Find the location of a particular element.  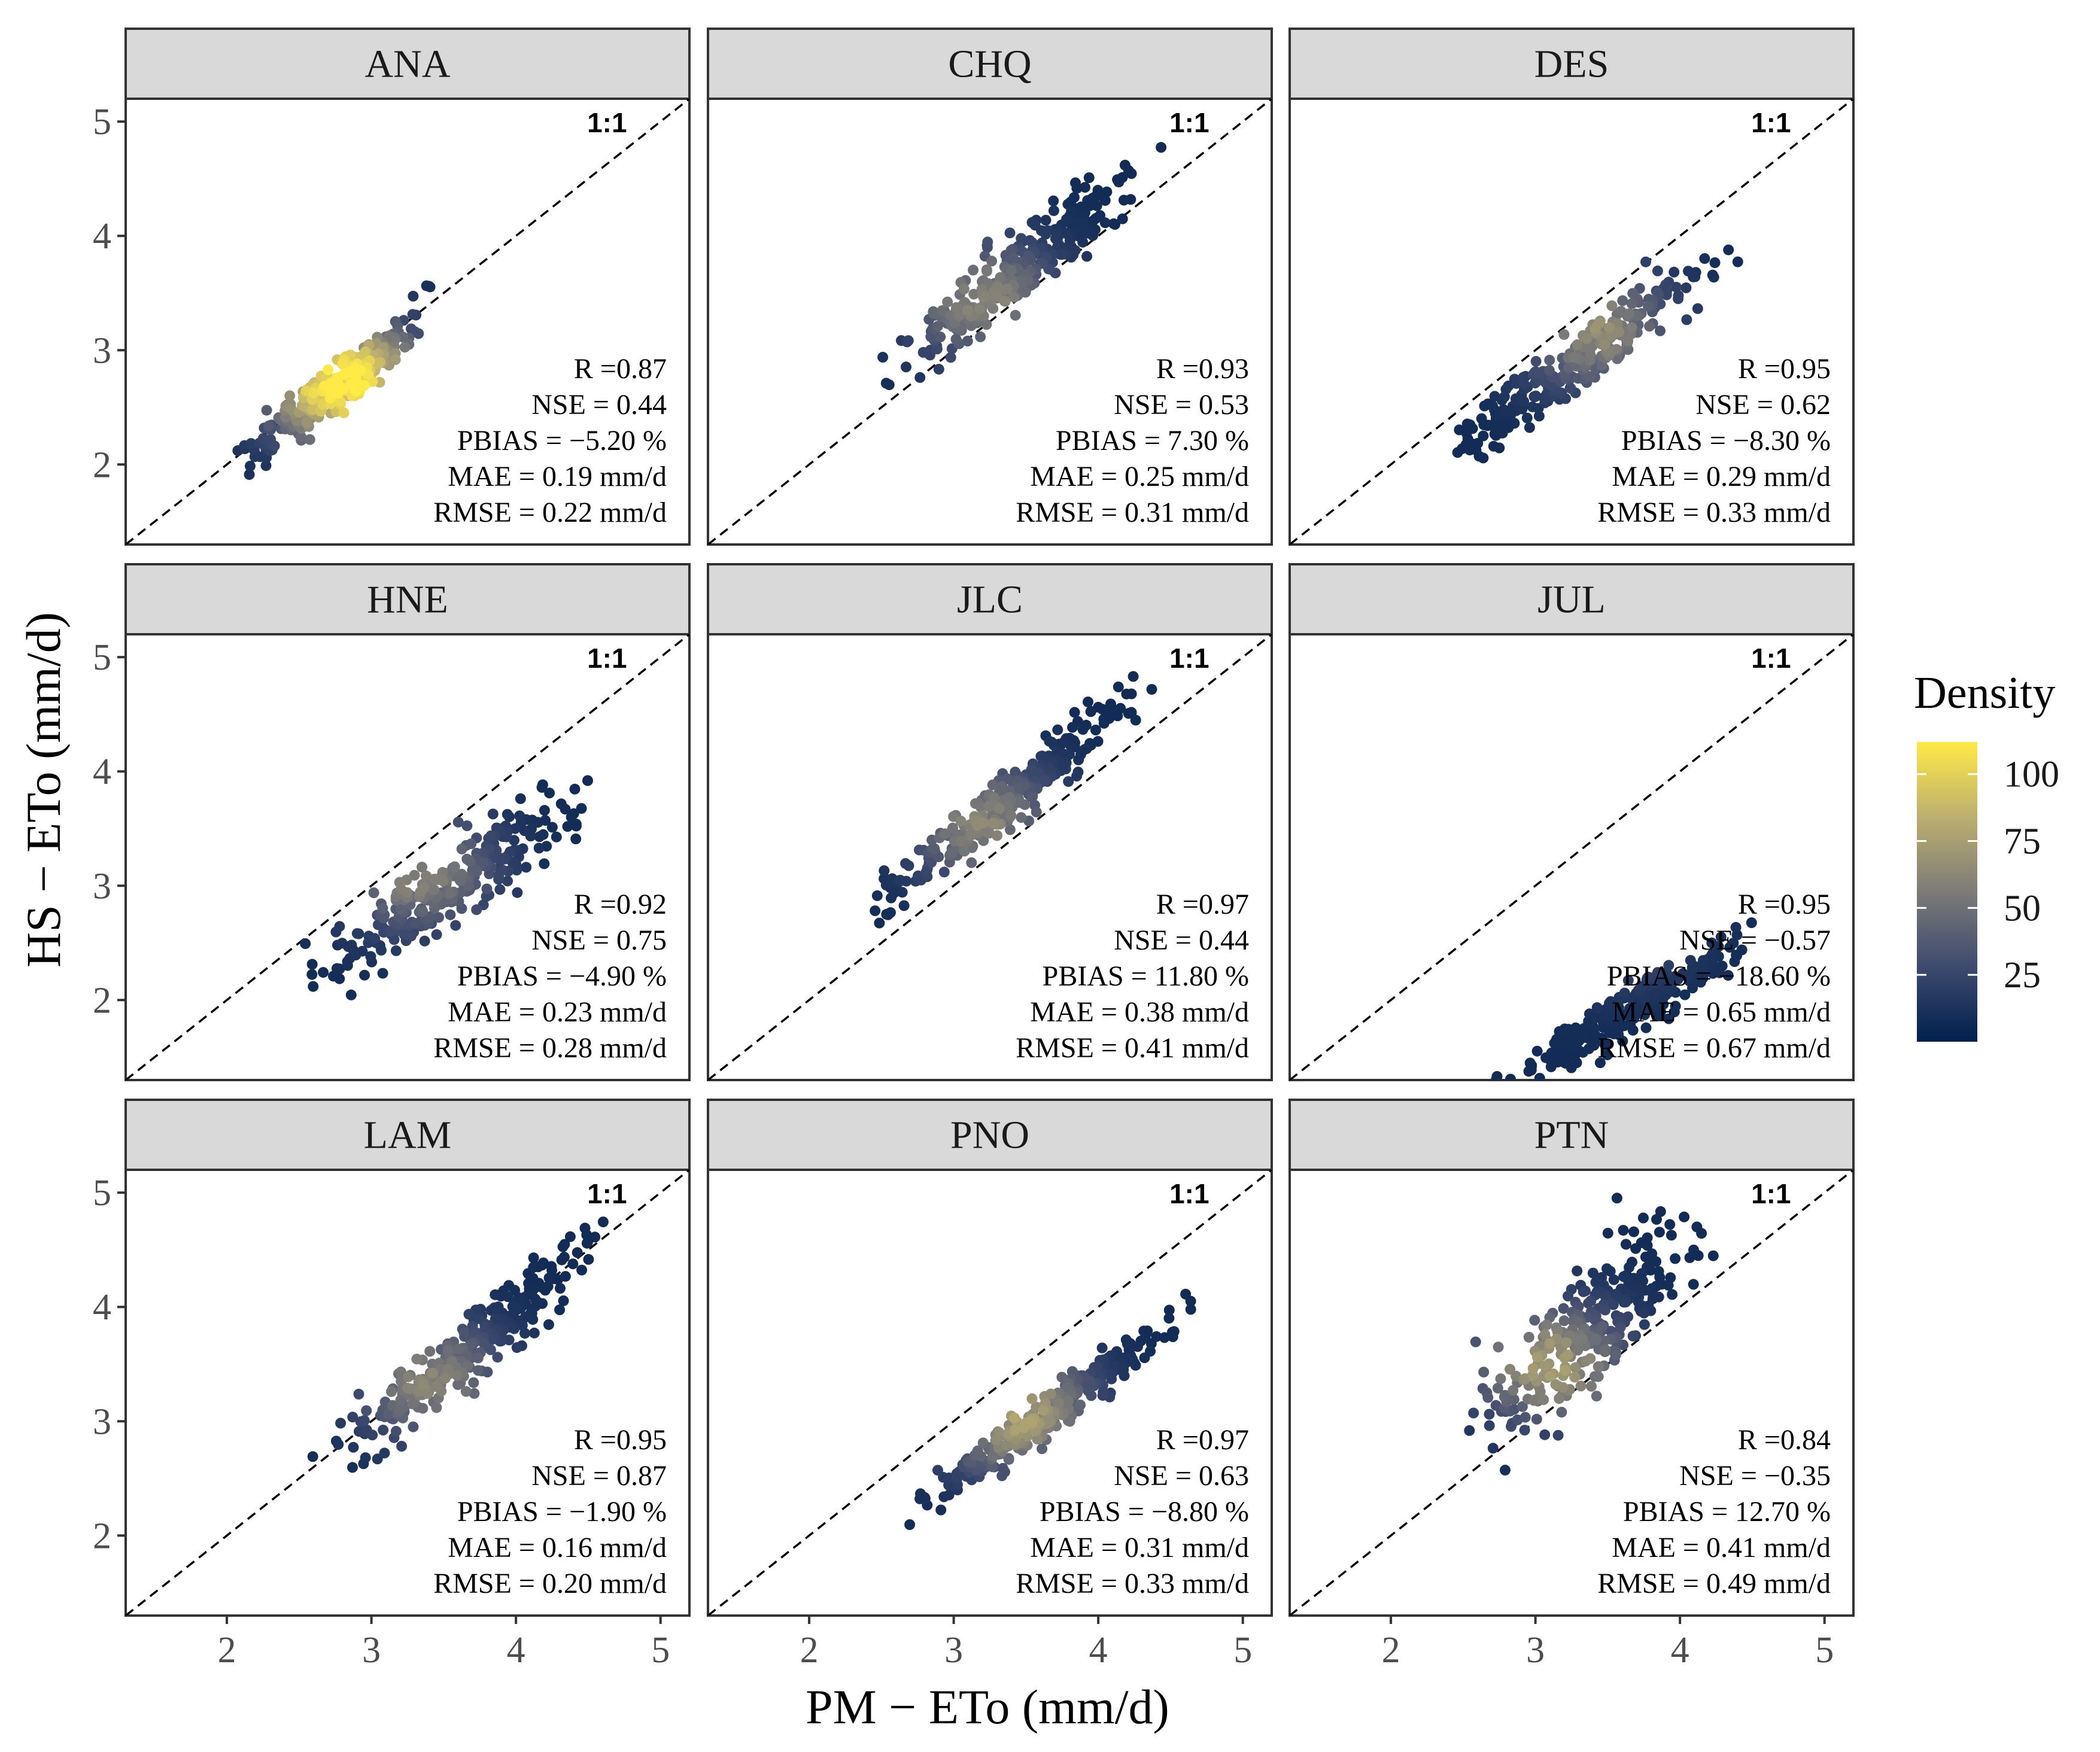

strip-label: ANA is located at coordinates (408, 64).